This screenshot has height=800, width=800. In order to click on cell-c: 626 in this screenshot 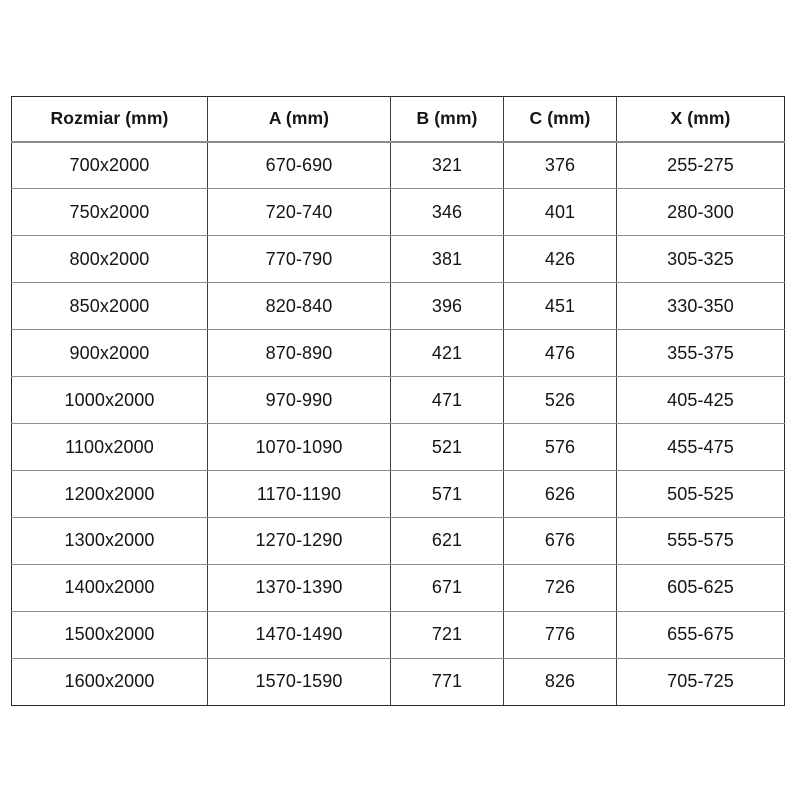, I will do `click(560, 494)`.